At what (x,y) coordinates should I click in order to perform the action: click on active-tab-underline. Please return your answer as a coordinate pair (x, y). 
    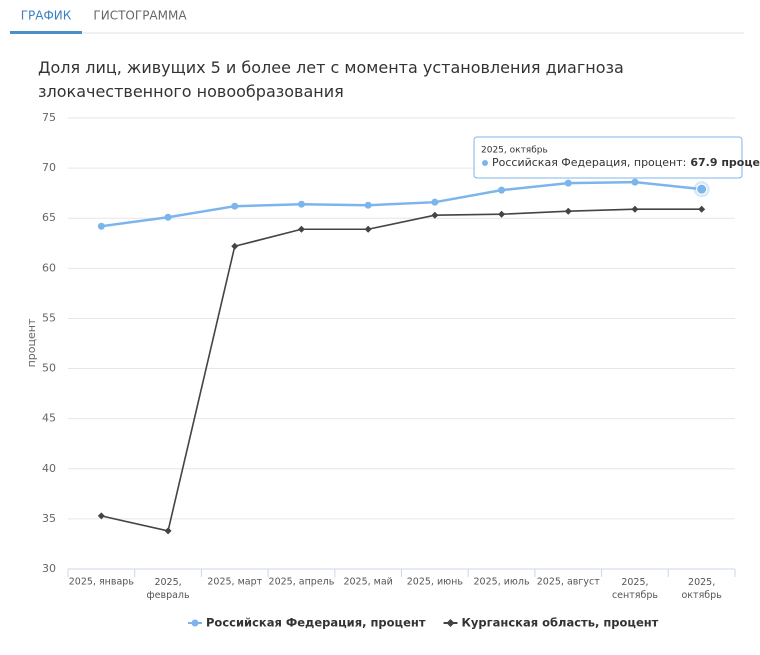
    Looking at the image, I should click on (46, 32).